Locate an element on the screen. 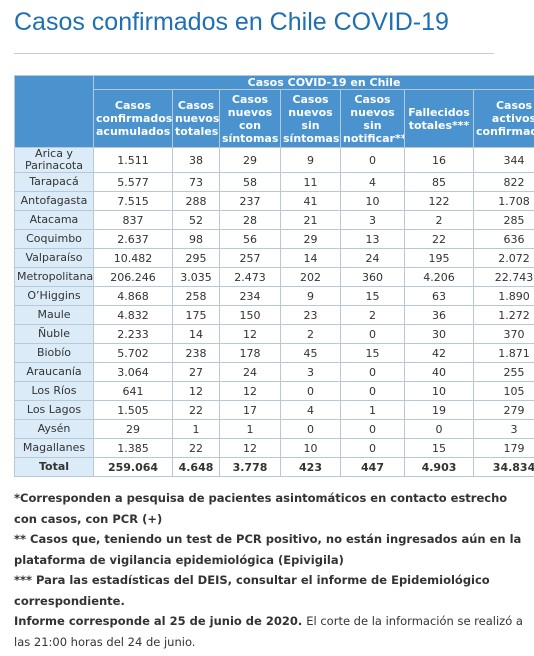  cell: 30 is located at coordinates (439, 334).